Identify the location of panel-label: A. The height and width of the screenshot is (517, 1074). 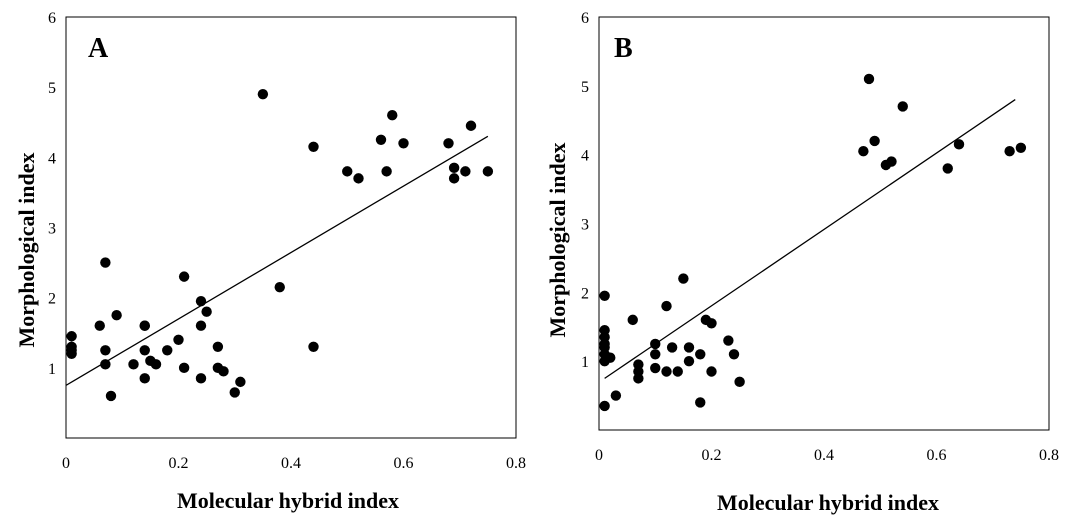
(98, 48).